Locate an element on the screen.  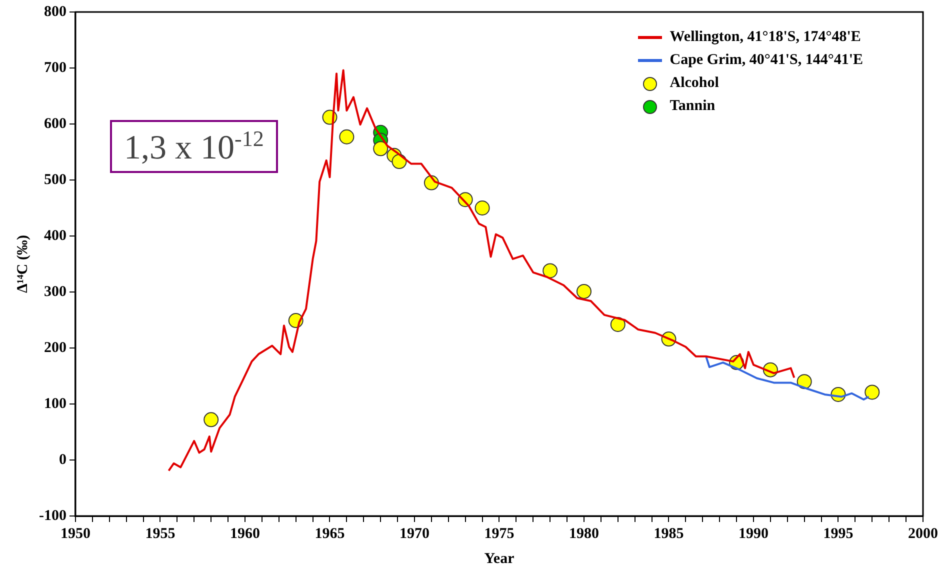
y-tick-label: 300 is located at coordinates (55, 292).